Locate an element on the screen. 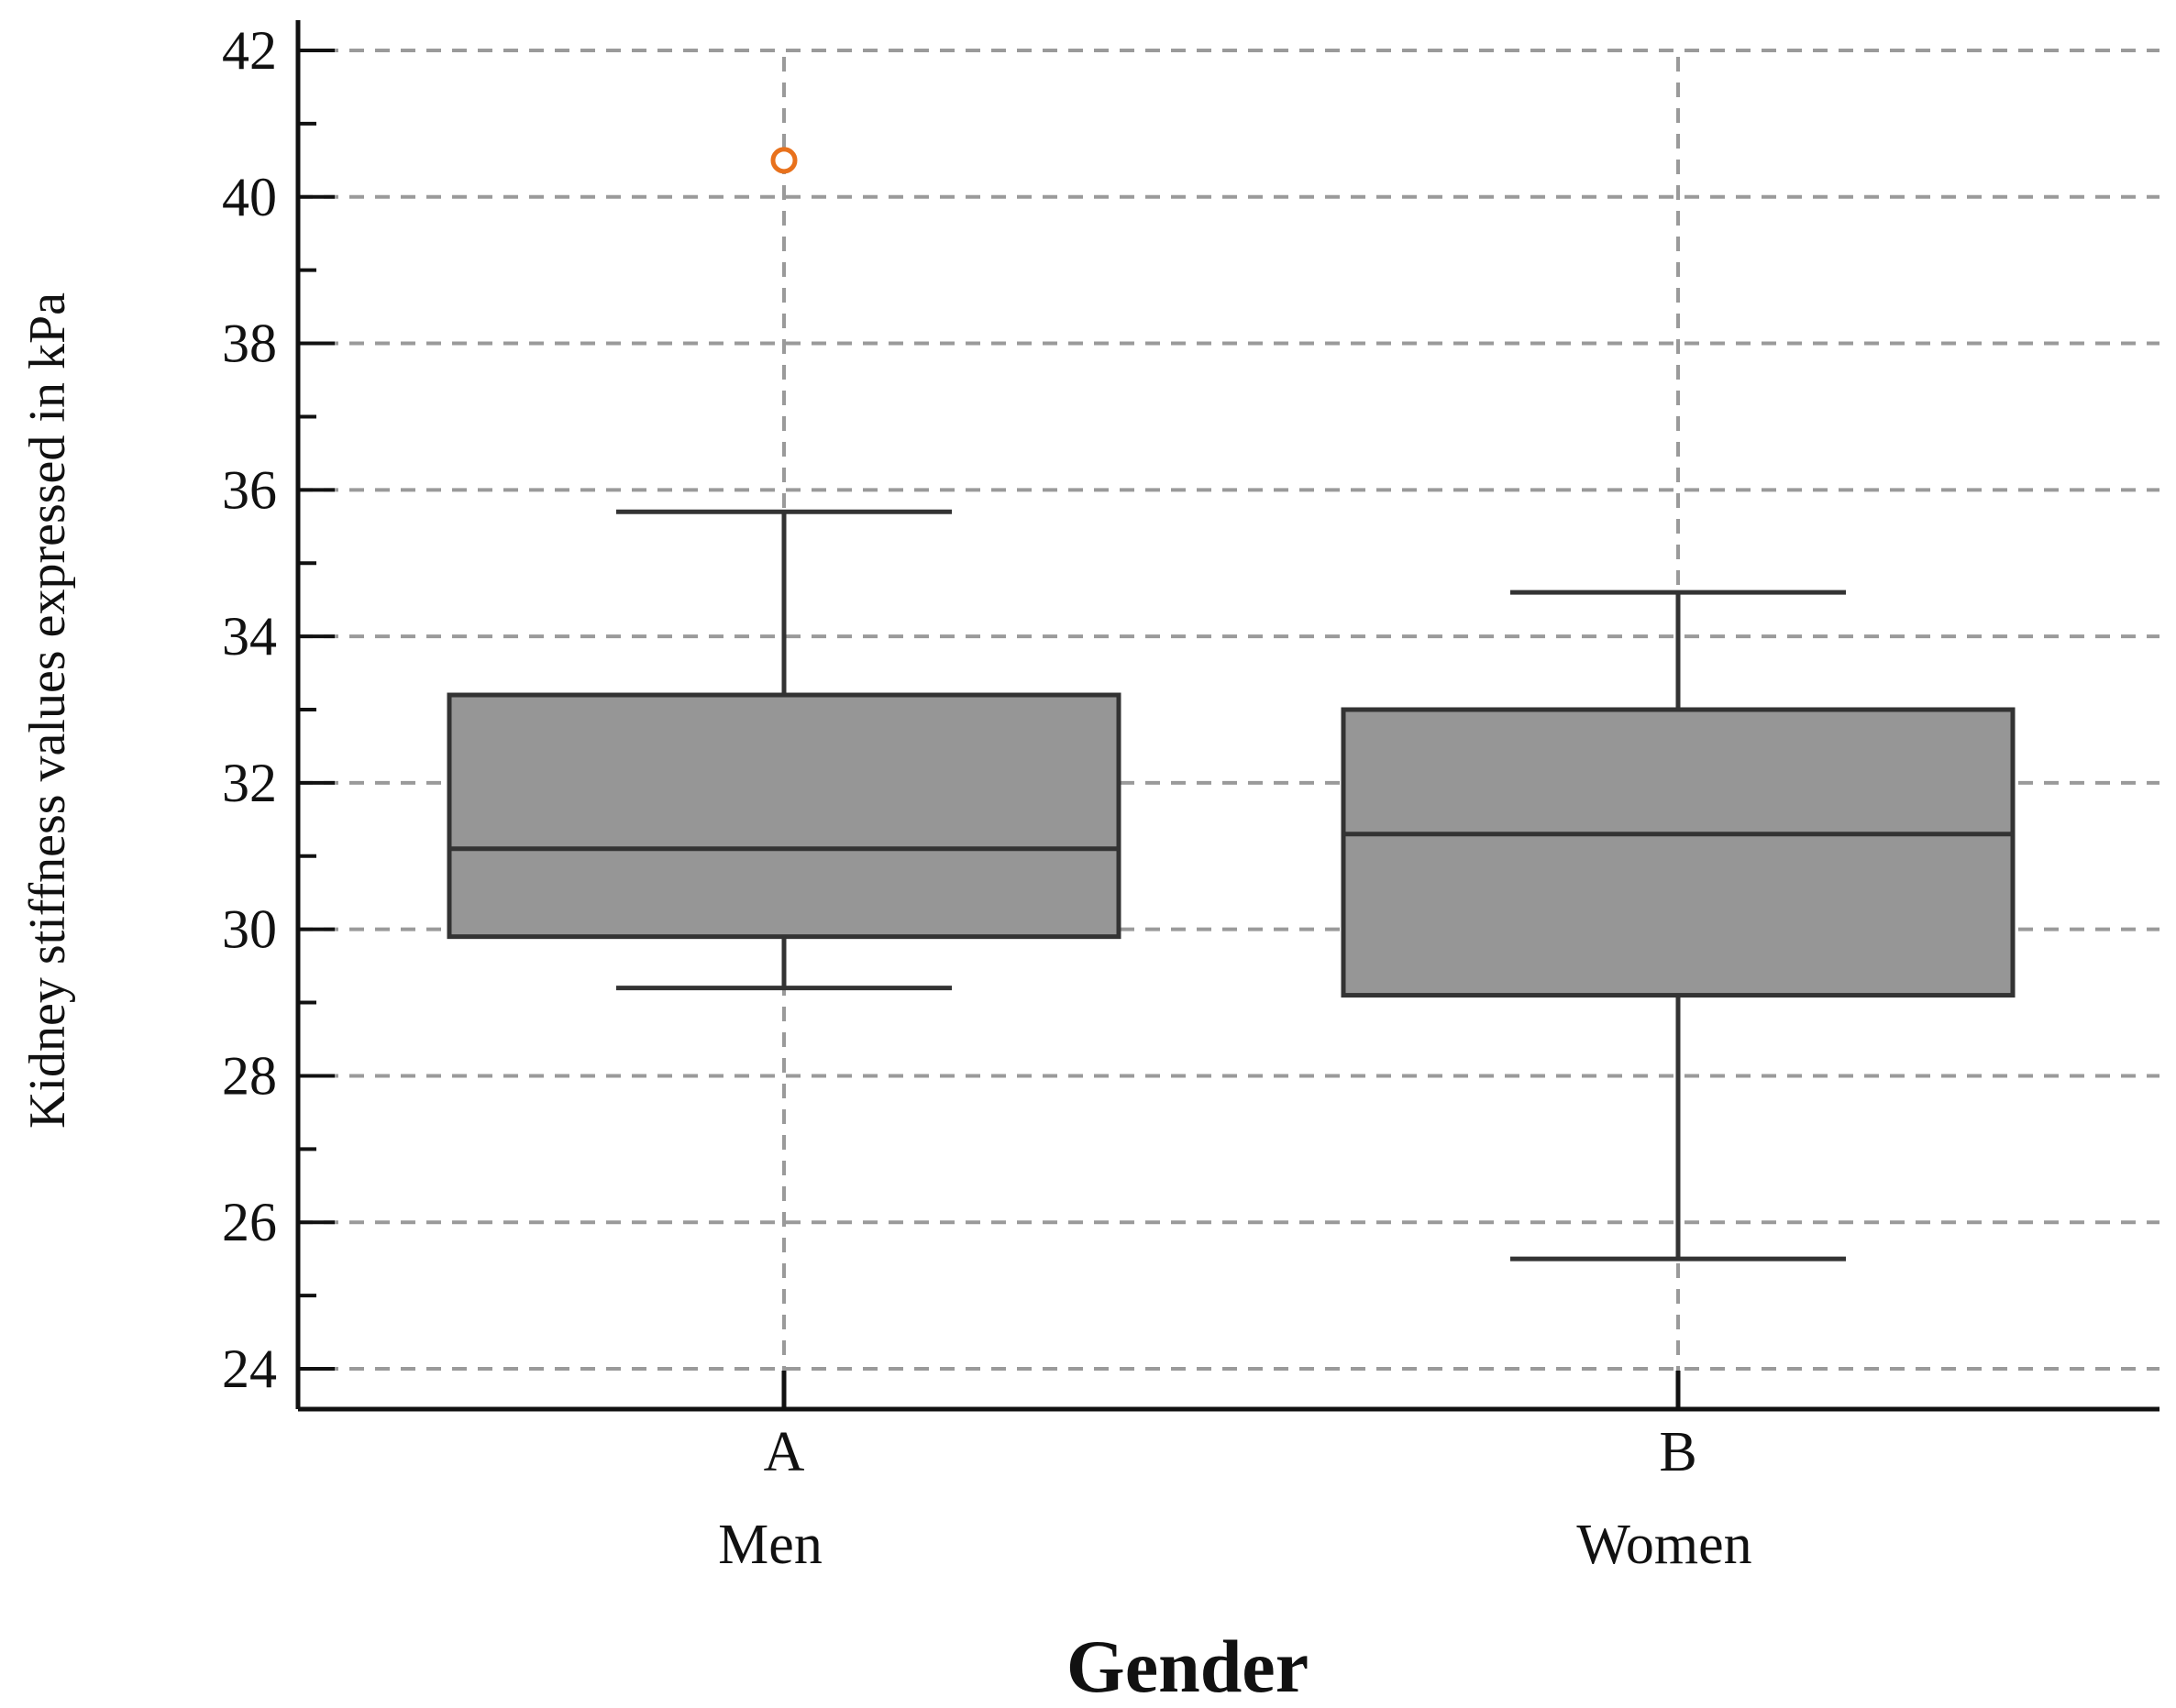 Image resolution: width=2176 pixels, height=1708 pixels. y-tick-label-42: 42 is located at coordinates (250, 50).